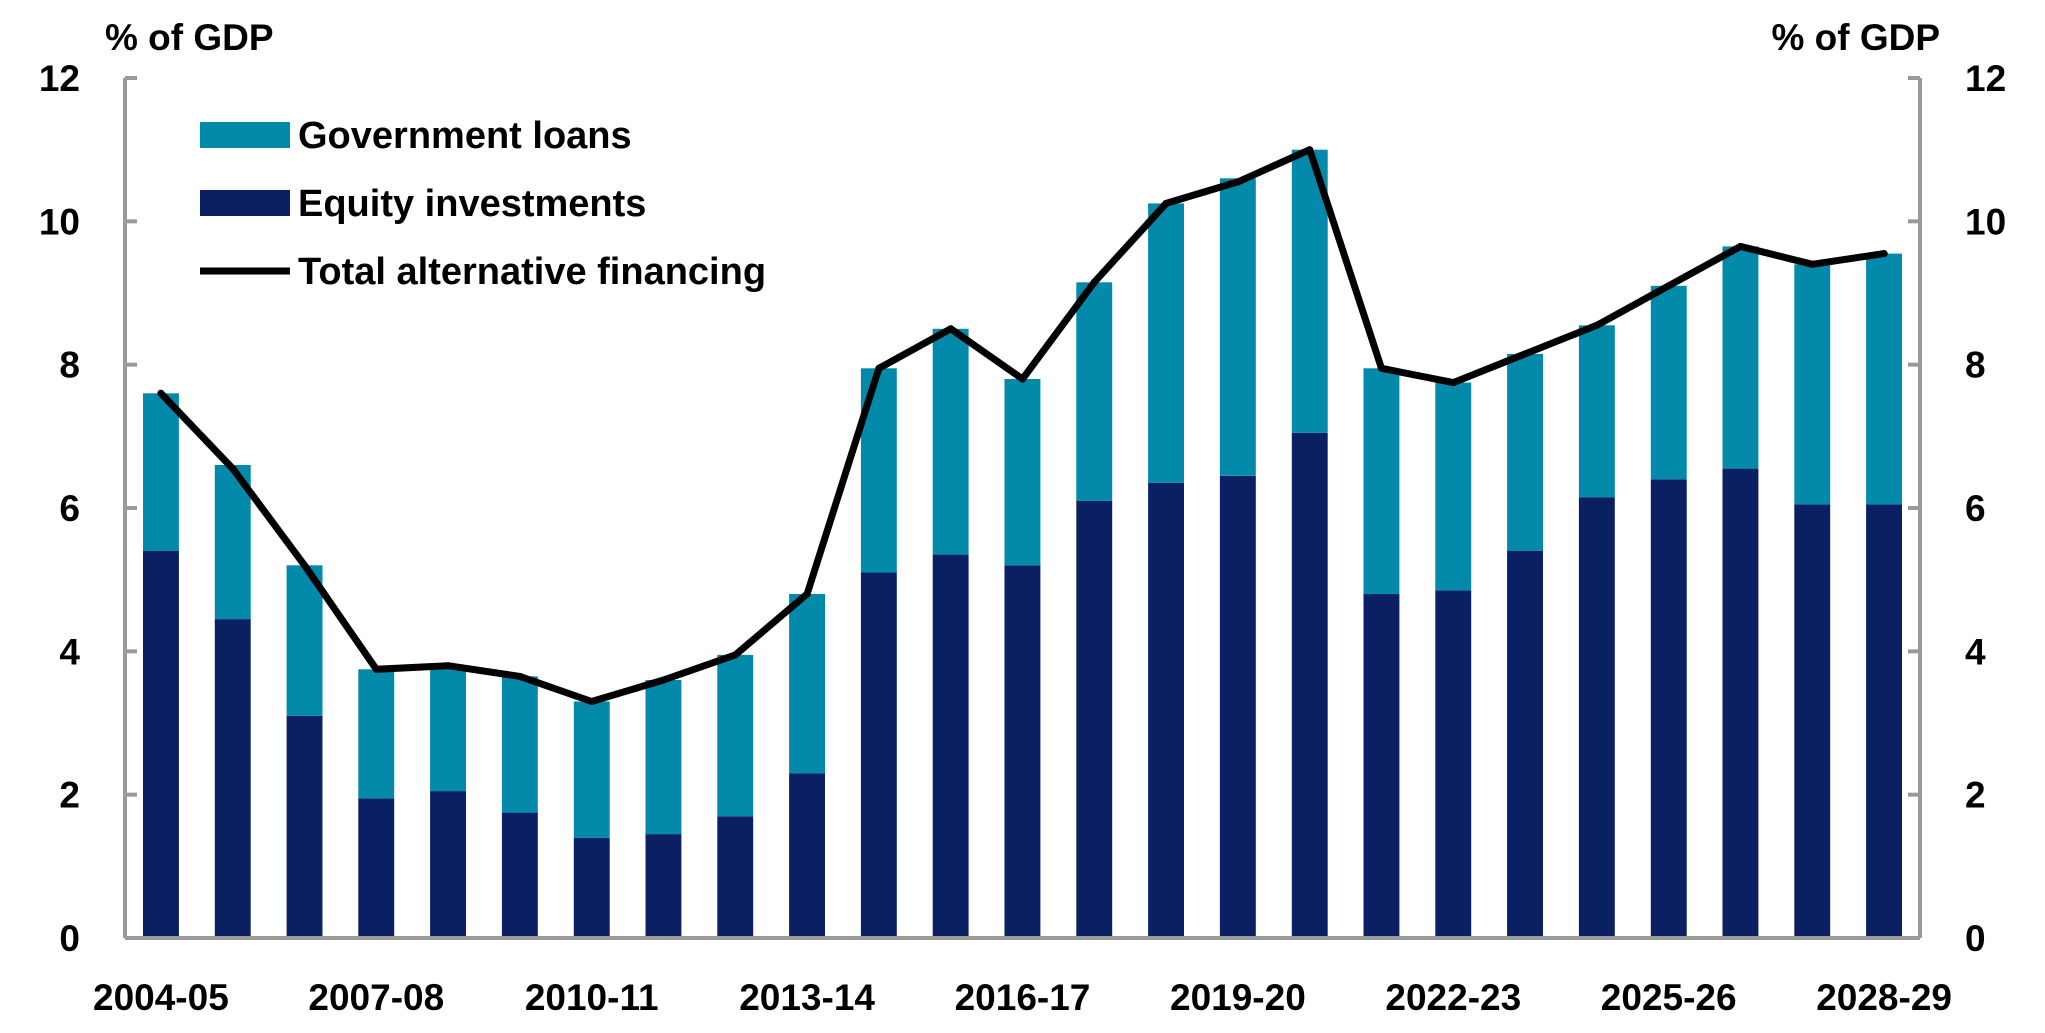  I want to click on legend-label-equity-investments: Equity investments, so click(472, 204).